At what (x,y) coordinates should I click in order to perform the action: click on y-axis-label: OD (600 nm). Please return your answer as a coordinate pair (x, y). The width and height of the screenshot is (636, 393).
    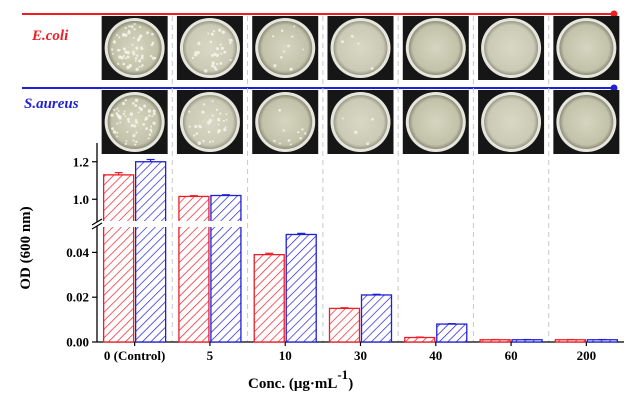
    Looking at the image, I should click on (26, 247).